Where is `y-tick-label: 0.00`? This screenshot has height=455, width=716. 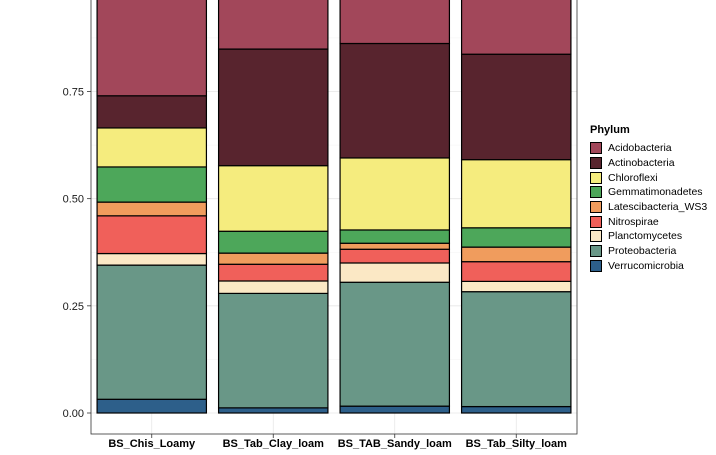
y-tick-label: 0.00 is located at coordinates (73, 414).